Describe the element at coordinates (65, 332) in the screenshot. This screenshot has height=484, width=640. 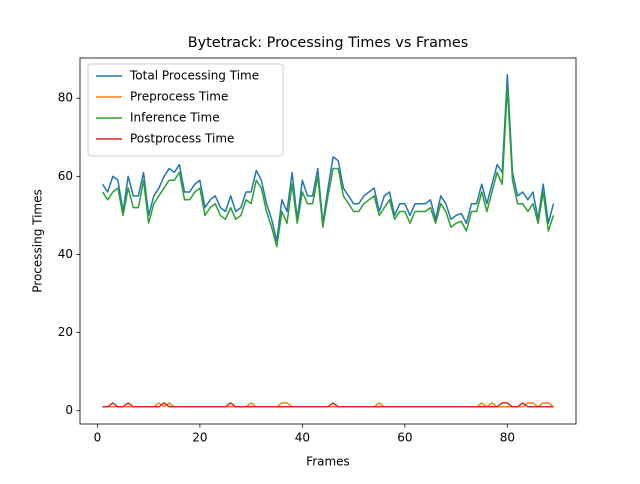
I see `y-tick-label: 20` at that location.